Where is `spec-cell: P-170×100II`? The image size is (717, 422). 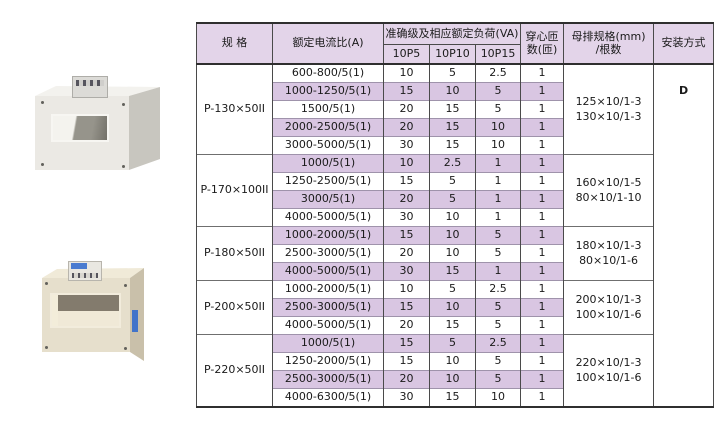
spec-cell: P-170×100II is located at coordinates (234, 190).